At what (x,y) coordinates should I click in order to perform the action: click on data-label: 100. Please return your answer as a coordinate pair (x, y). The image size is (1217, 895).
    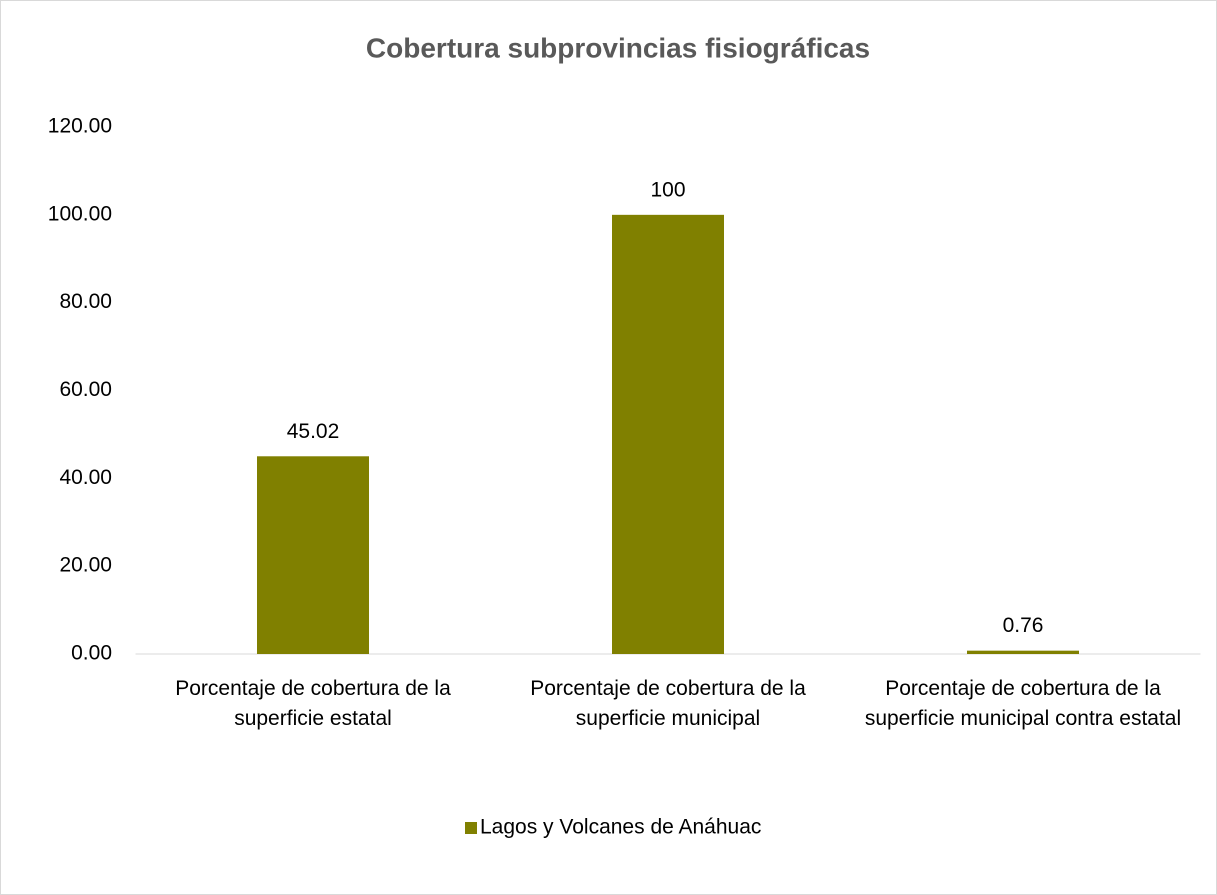
    Looking at the image, I should click on (667, 189).